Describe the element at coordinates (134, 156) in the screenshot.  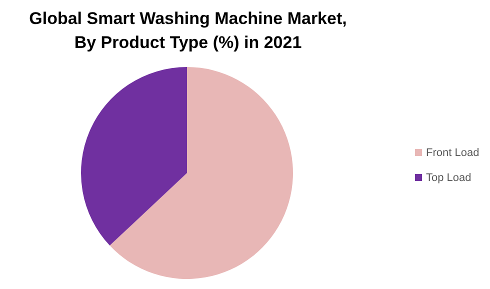
I see `pie-slice` at that location.